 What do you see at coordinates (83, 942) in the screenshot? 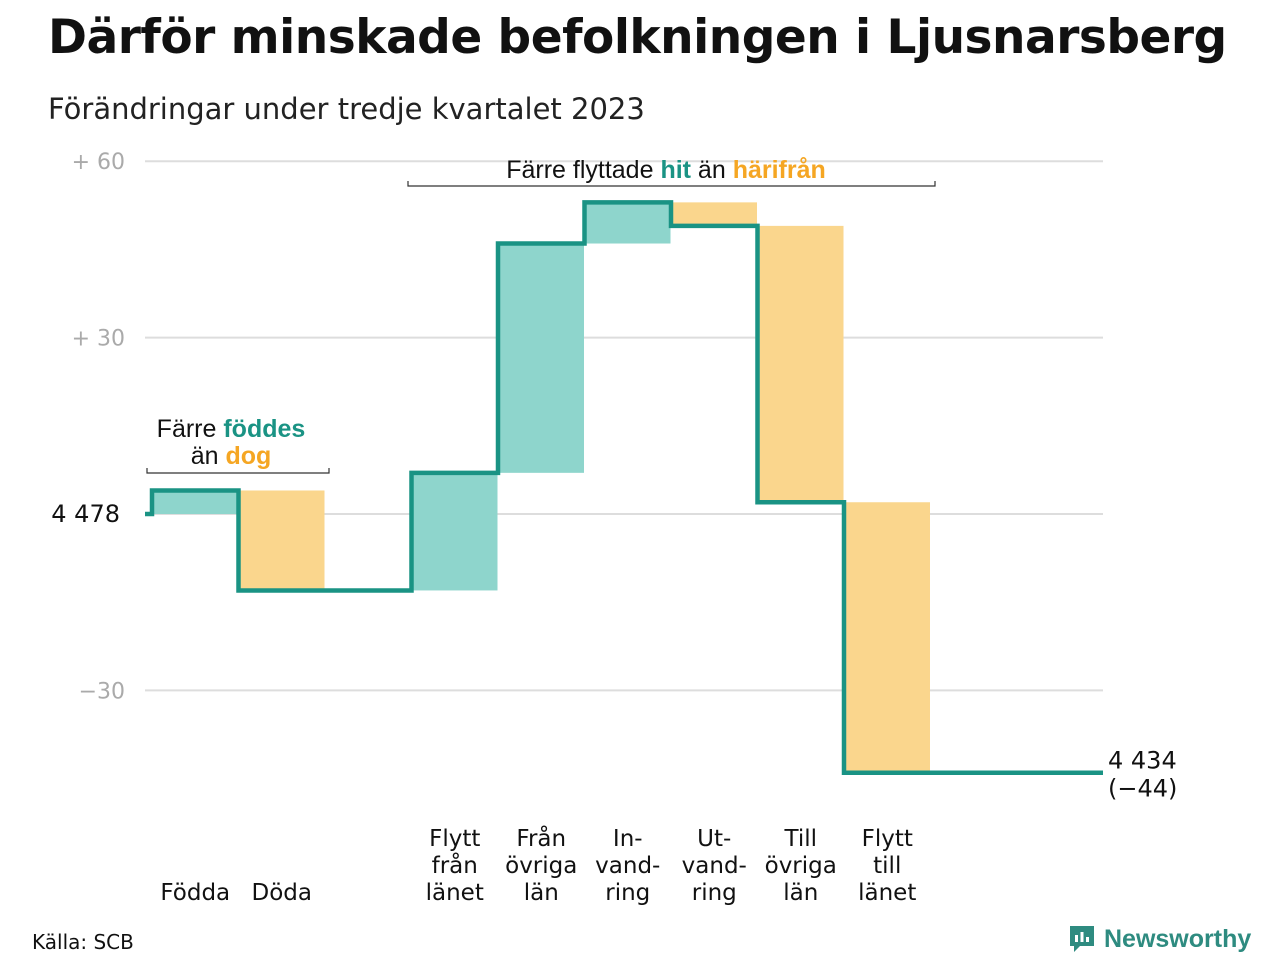
I see `source-note: Källa: SCB` at bounding box center [83, 942].